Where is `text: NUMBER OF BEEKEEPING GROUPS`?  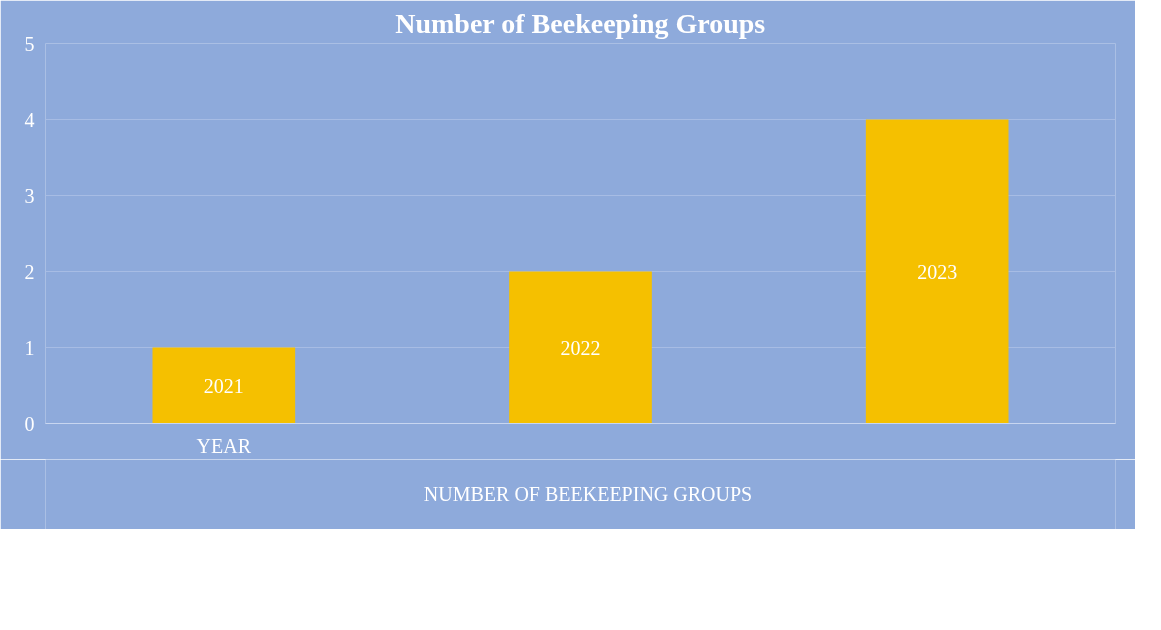
text: NUMBER OF BEEKEEPING GROUPS is located at coordinates (588, 494).